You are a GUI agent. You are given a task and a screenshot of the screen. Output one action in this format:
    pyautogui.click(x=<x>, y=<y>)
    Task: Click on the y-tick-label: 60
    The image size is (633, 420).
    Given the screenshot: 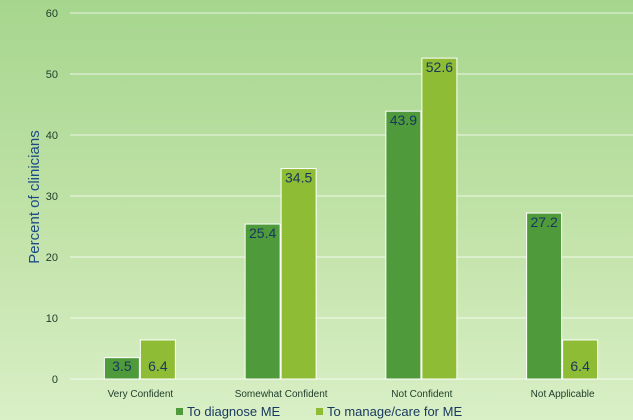 What is the action you would take?
    pyautogui.click(x=52, y=14)
    